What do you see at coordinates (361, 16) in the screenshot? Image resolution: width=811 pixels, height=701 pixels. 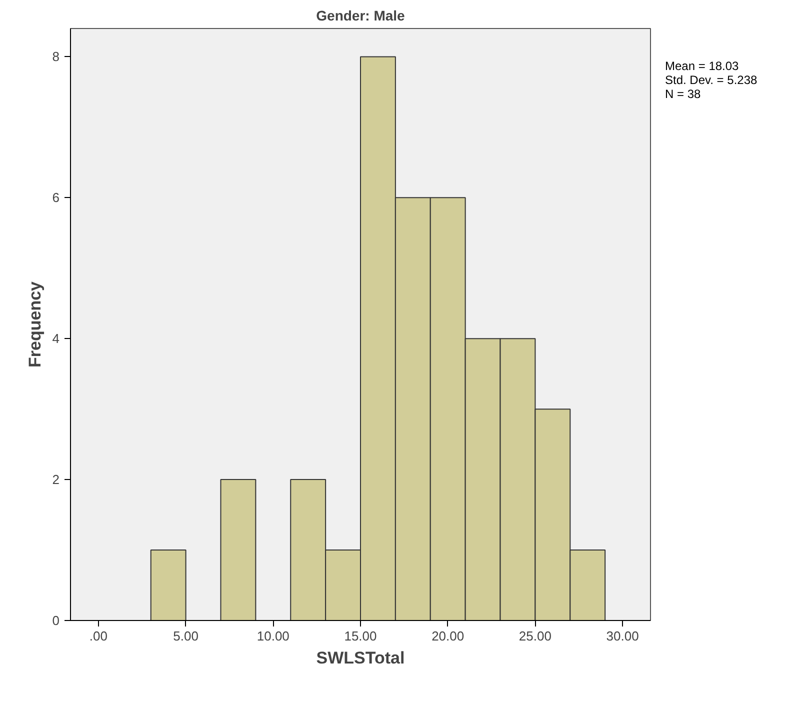 I see `chart-title: Gender: Male` at bounding box center [361, 16].